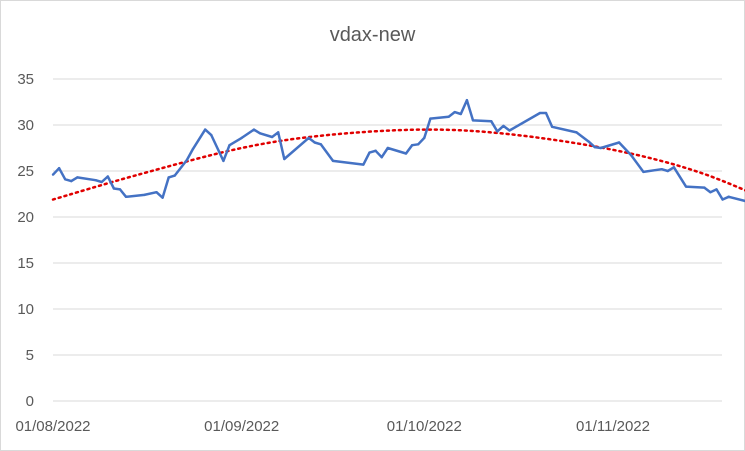  I want to click on y-tick-label: 15, so click(25, 263).